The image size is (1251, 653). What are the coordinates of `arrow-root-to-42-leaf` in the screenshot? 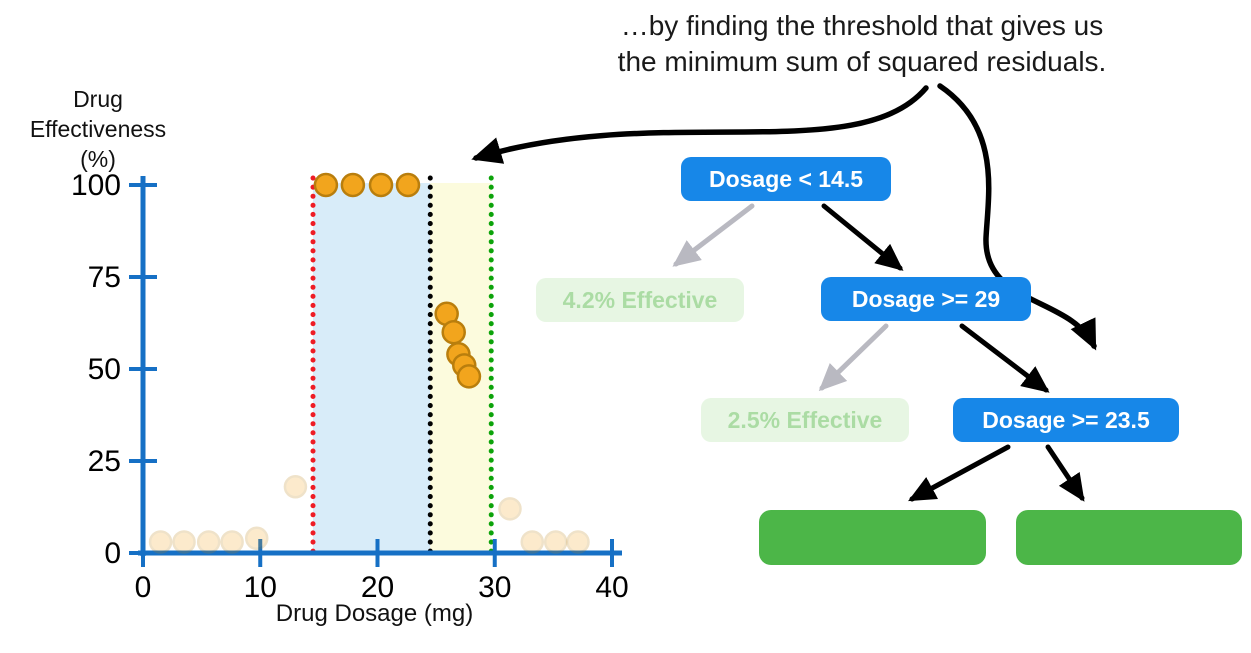 It's located at (713, 235).